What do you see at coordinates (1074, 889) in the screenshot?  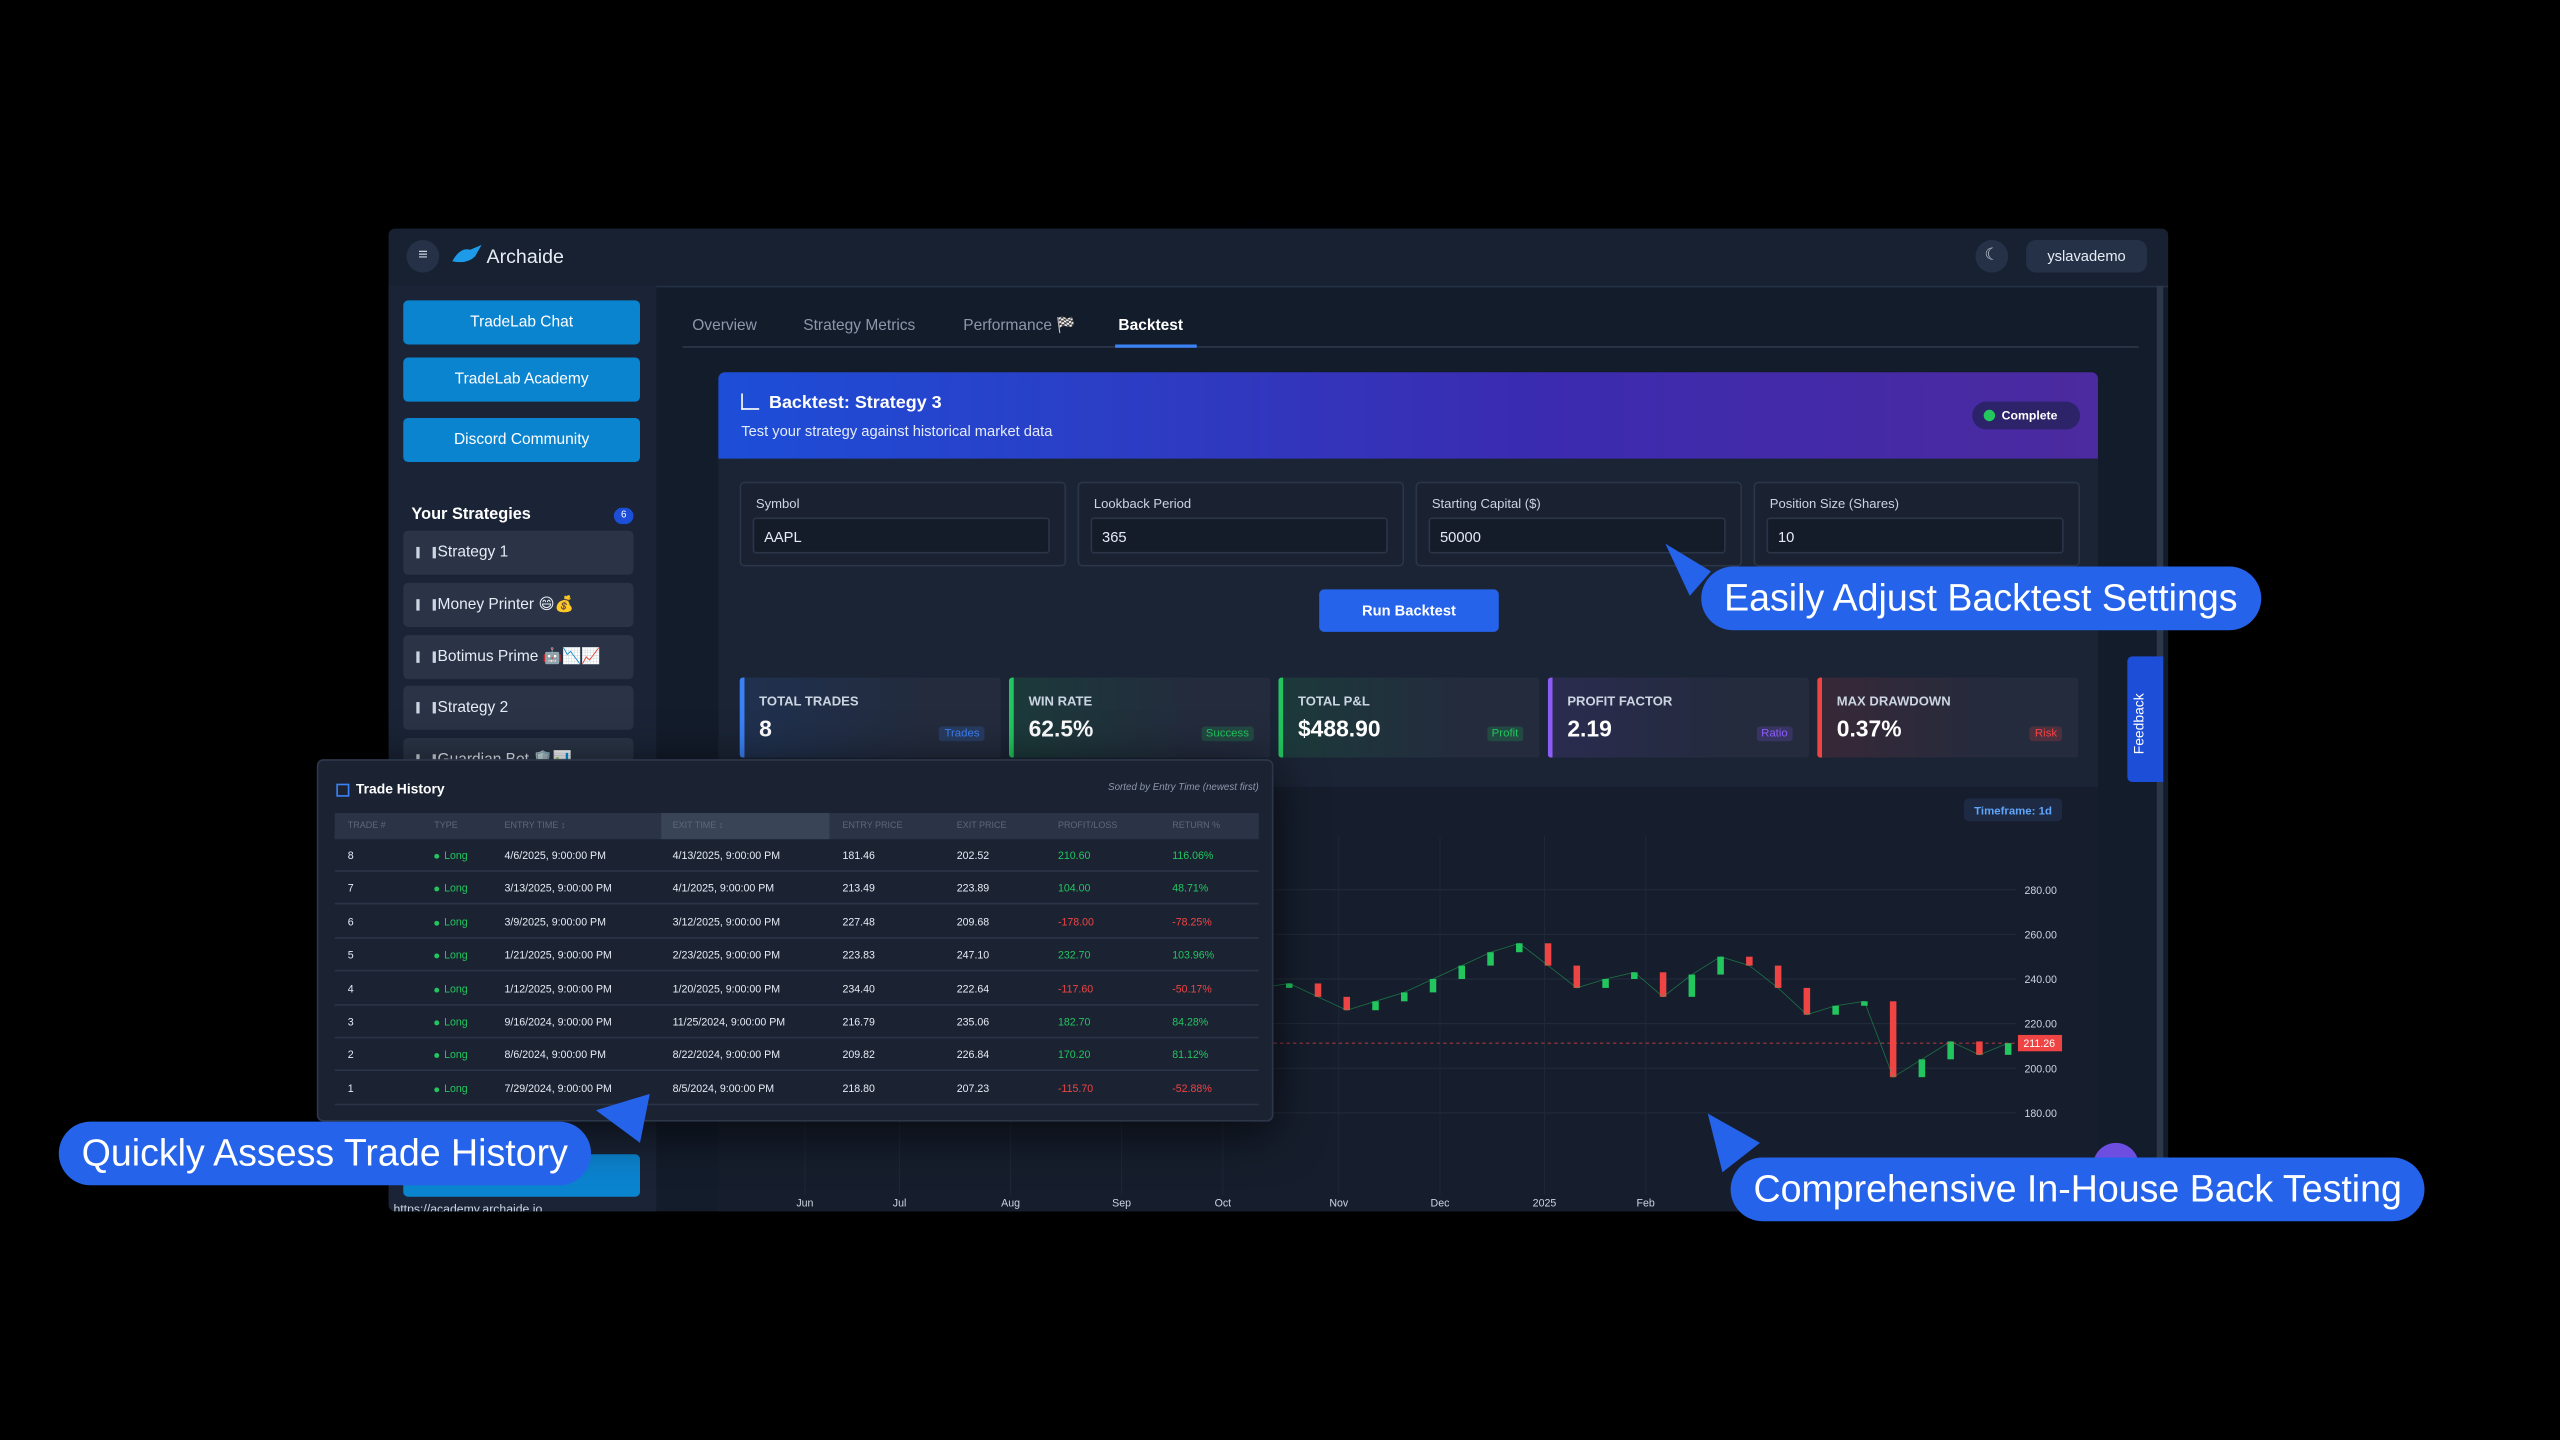 I see `table-cell: 104.00` at bounding box center [1074, 889].